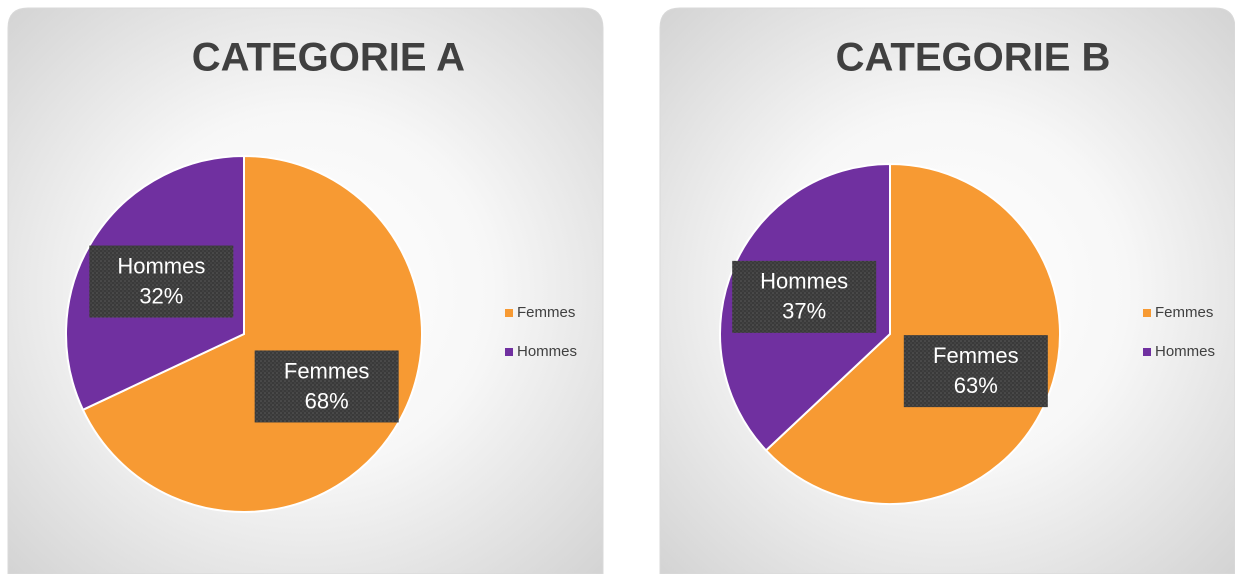 The image size is (1235, 574). What do you see at coordinates (976, 385) in the screenshot?
I see `data-label-value: 63%` at bounding box center [976, 385].